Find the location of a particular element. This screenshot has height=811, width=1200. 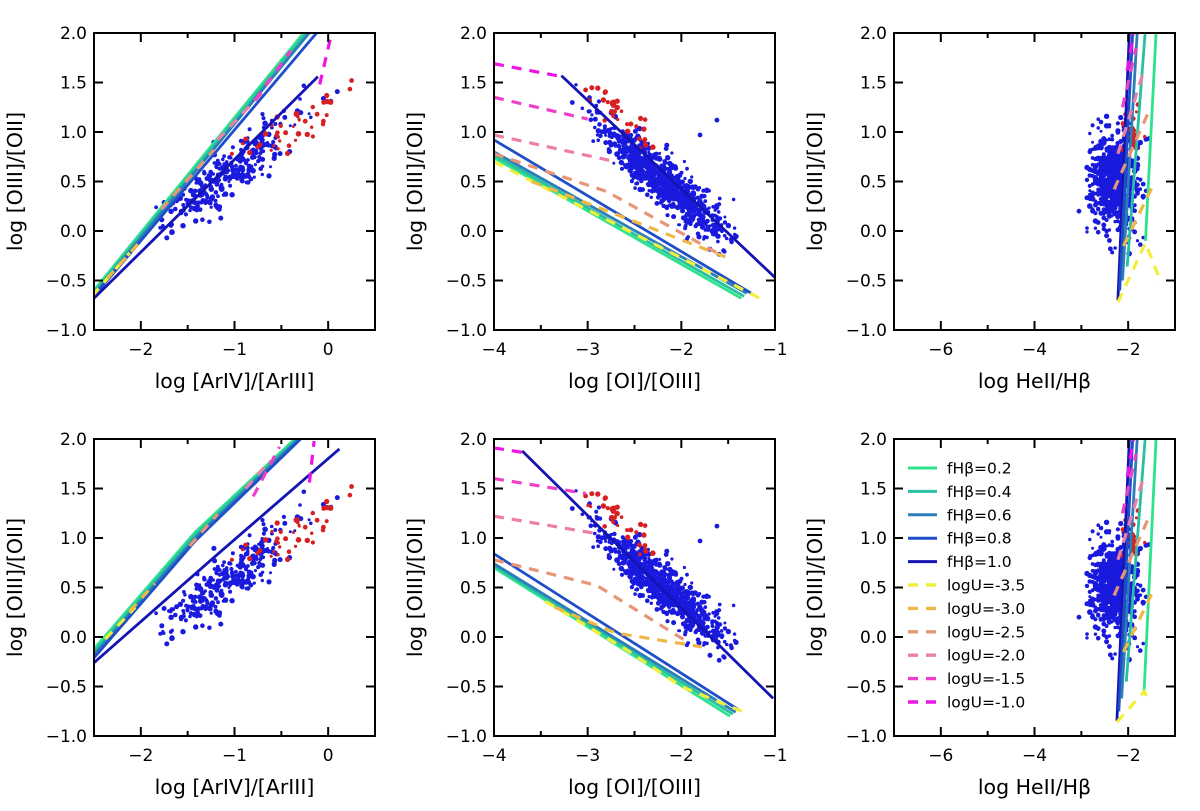

model-line-f08 is located at coordinates (206, 165).